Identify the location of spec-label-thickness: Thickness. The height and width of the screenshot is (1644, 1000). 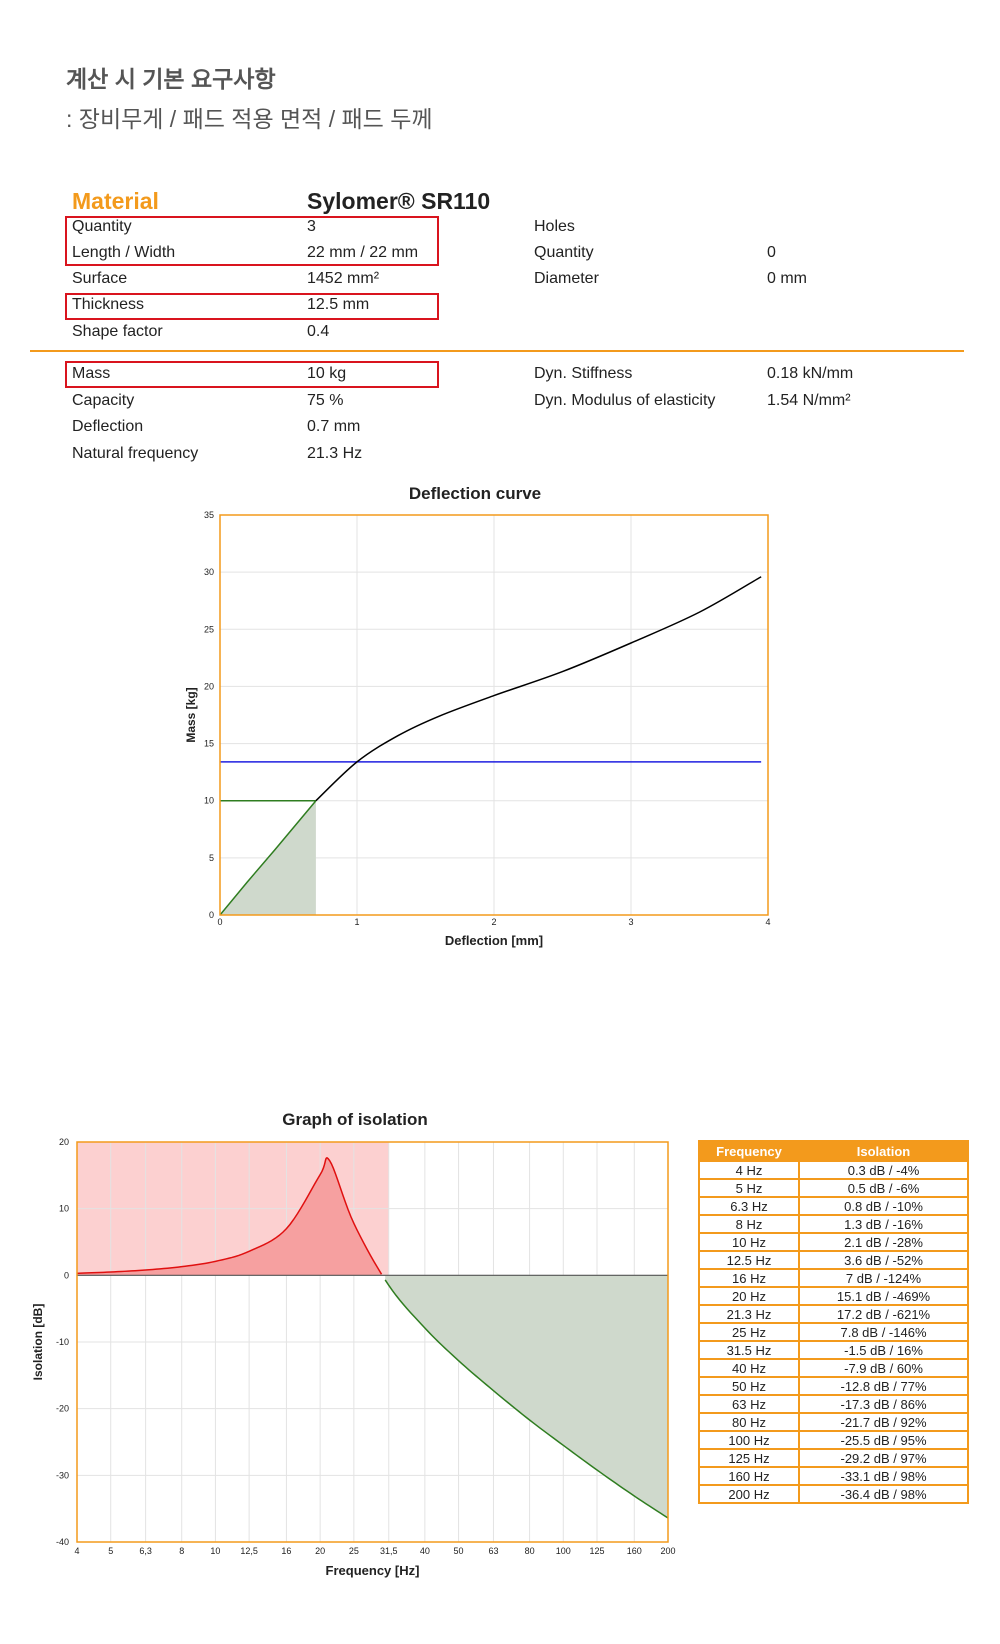
(108, 304).